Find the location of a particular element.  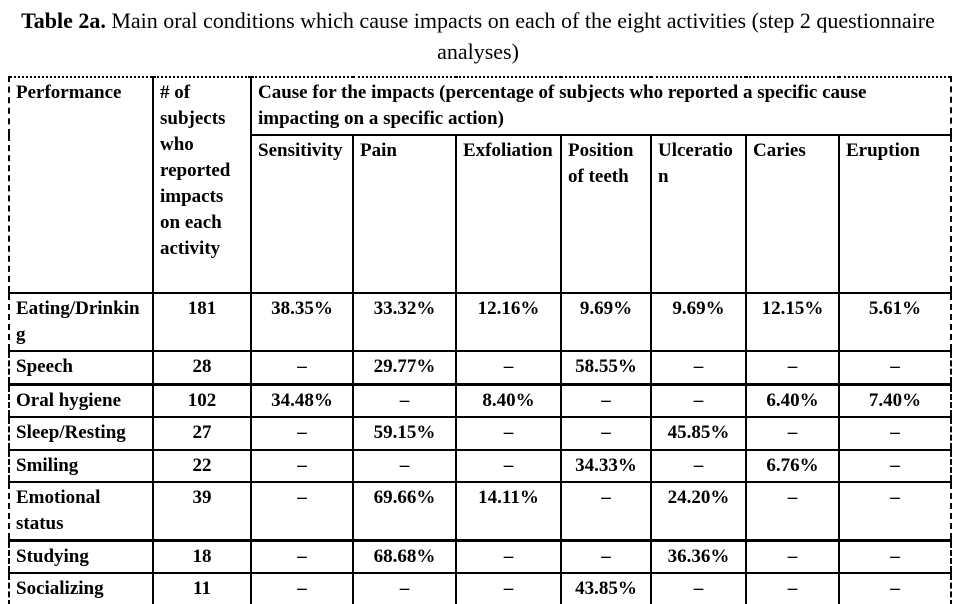

column-header-position-of-teeth: Position of teeth is located at coordinates (606, 214).